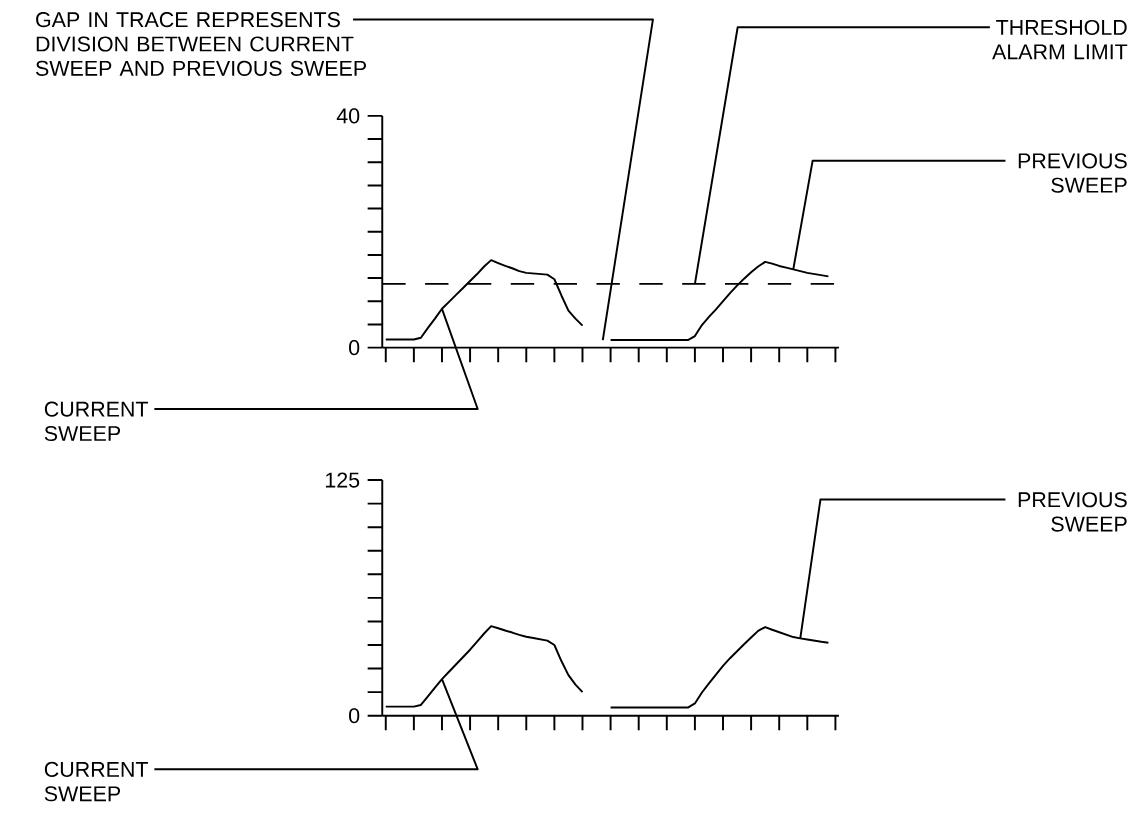  I want to click on ref-line-label: THRESHOLD ALARM LIMIT, so click(1060, 39).